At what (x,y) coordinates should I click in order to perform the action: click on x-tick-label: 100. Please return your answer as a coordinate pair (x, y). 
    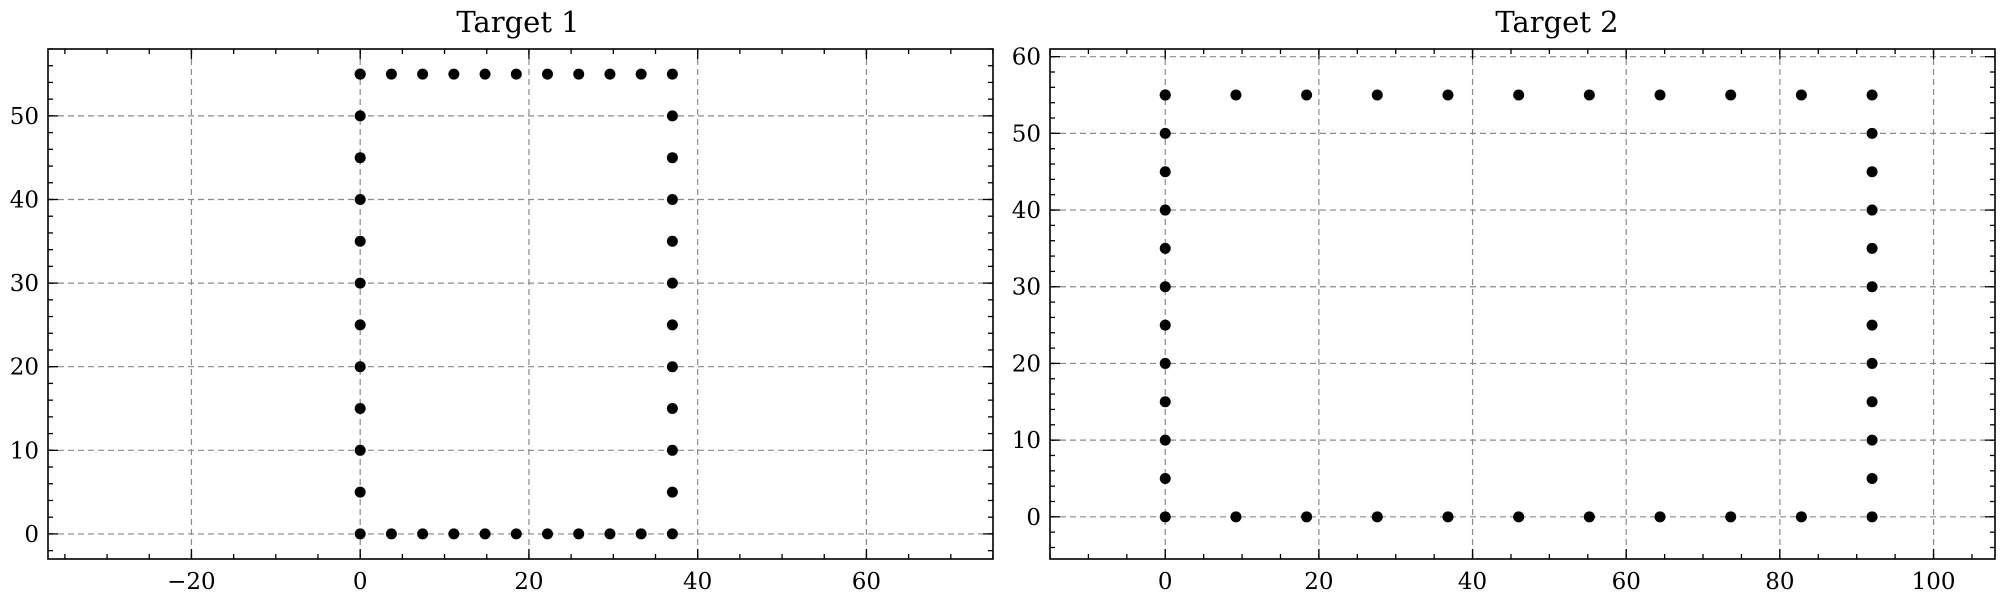
    Looking at the image, I should click on (1934, 582).